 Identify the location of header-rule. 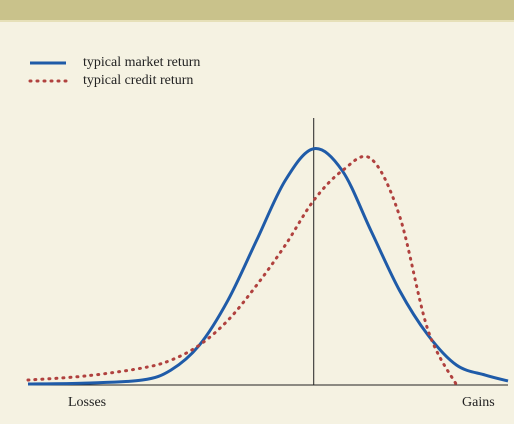
(257, 21).